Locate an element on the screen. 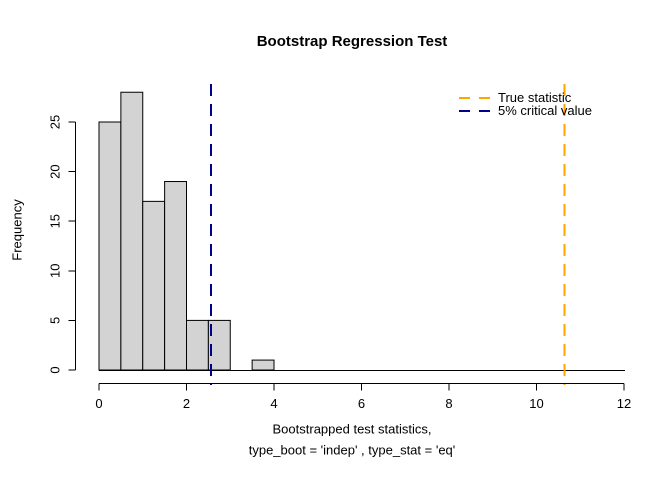 The height and width of the screenshot is (480, 672). y-tick-label: 0 is located at coordinates (55, 369).